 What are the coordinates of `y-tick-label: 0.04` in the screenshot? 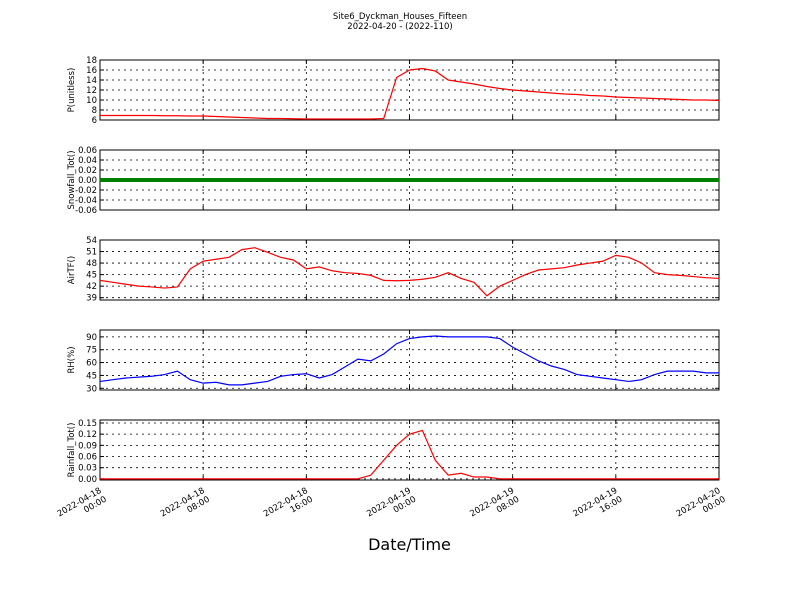 It's located at (87, 161).